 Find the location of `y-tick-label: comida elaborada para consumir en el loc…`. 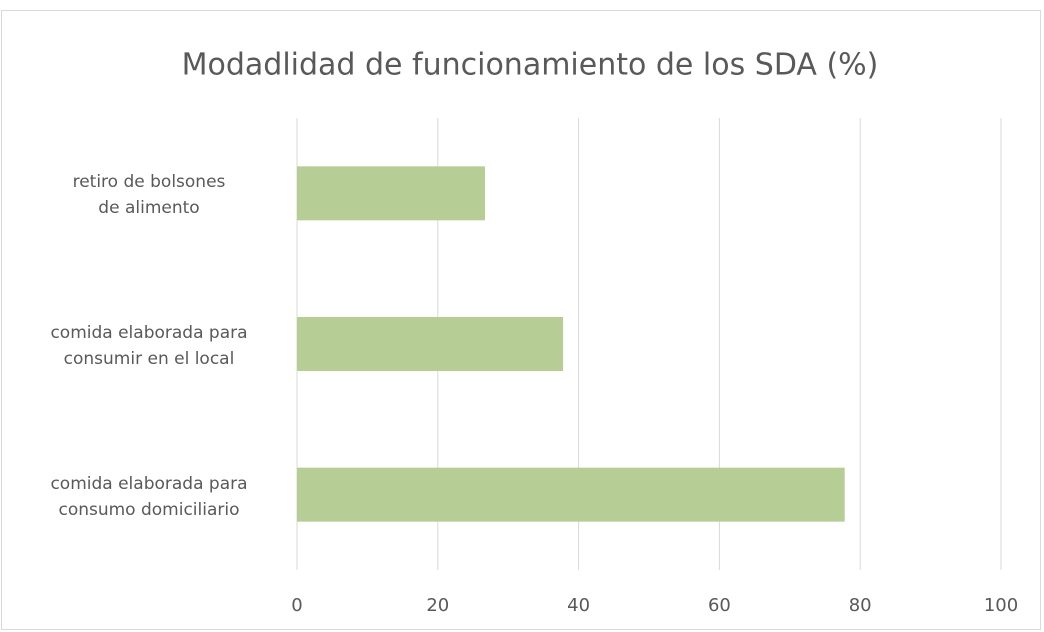

y-tick-label: comida elaborada para consumir en el loc… is located at coordinates (149, 346).